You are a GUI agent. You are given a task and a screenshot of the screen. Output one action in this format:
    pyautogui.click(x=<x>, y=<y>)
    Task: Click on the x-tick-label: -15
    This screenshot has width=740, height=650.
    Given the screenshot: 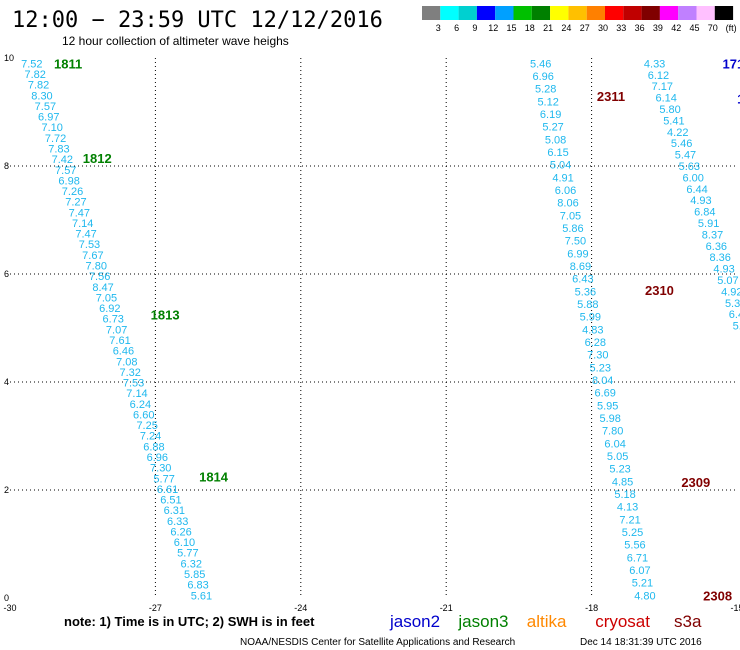 What is the action you would take?
    pyautogui.click(x=735, y=608)
    